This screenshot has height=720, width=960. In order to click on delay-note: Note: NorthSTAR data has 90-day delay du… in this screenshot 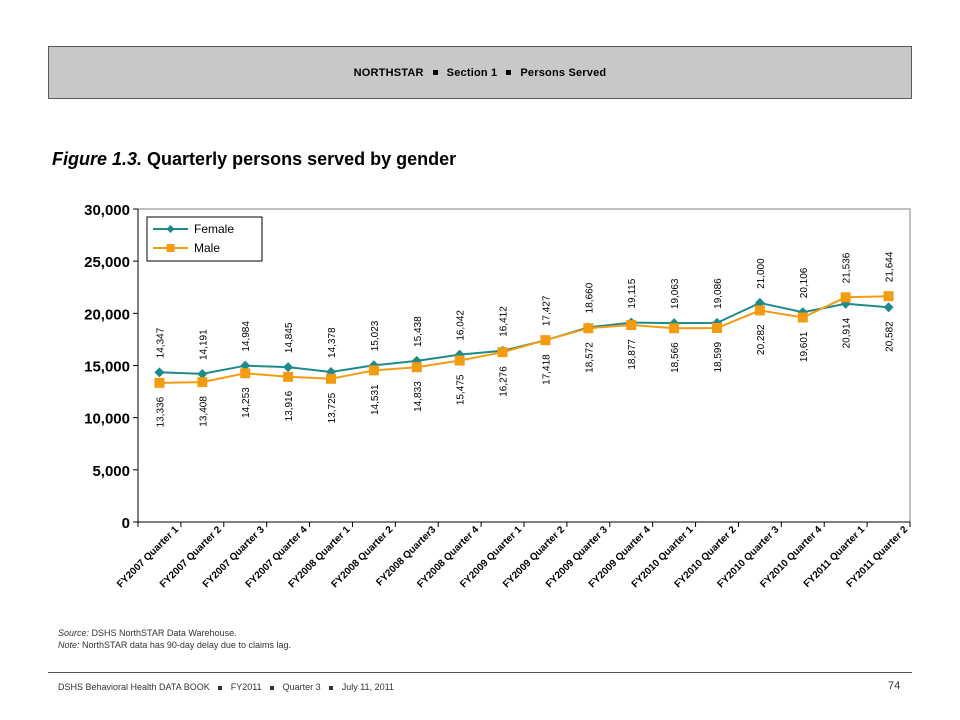, I will do `click(174, 645)`.